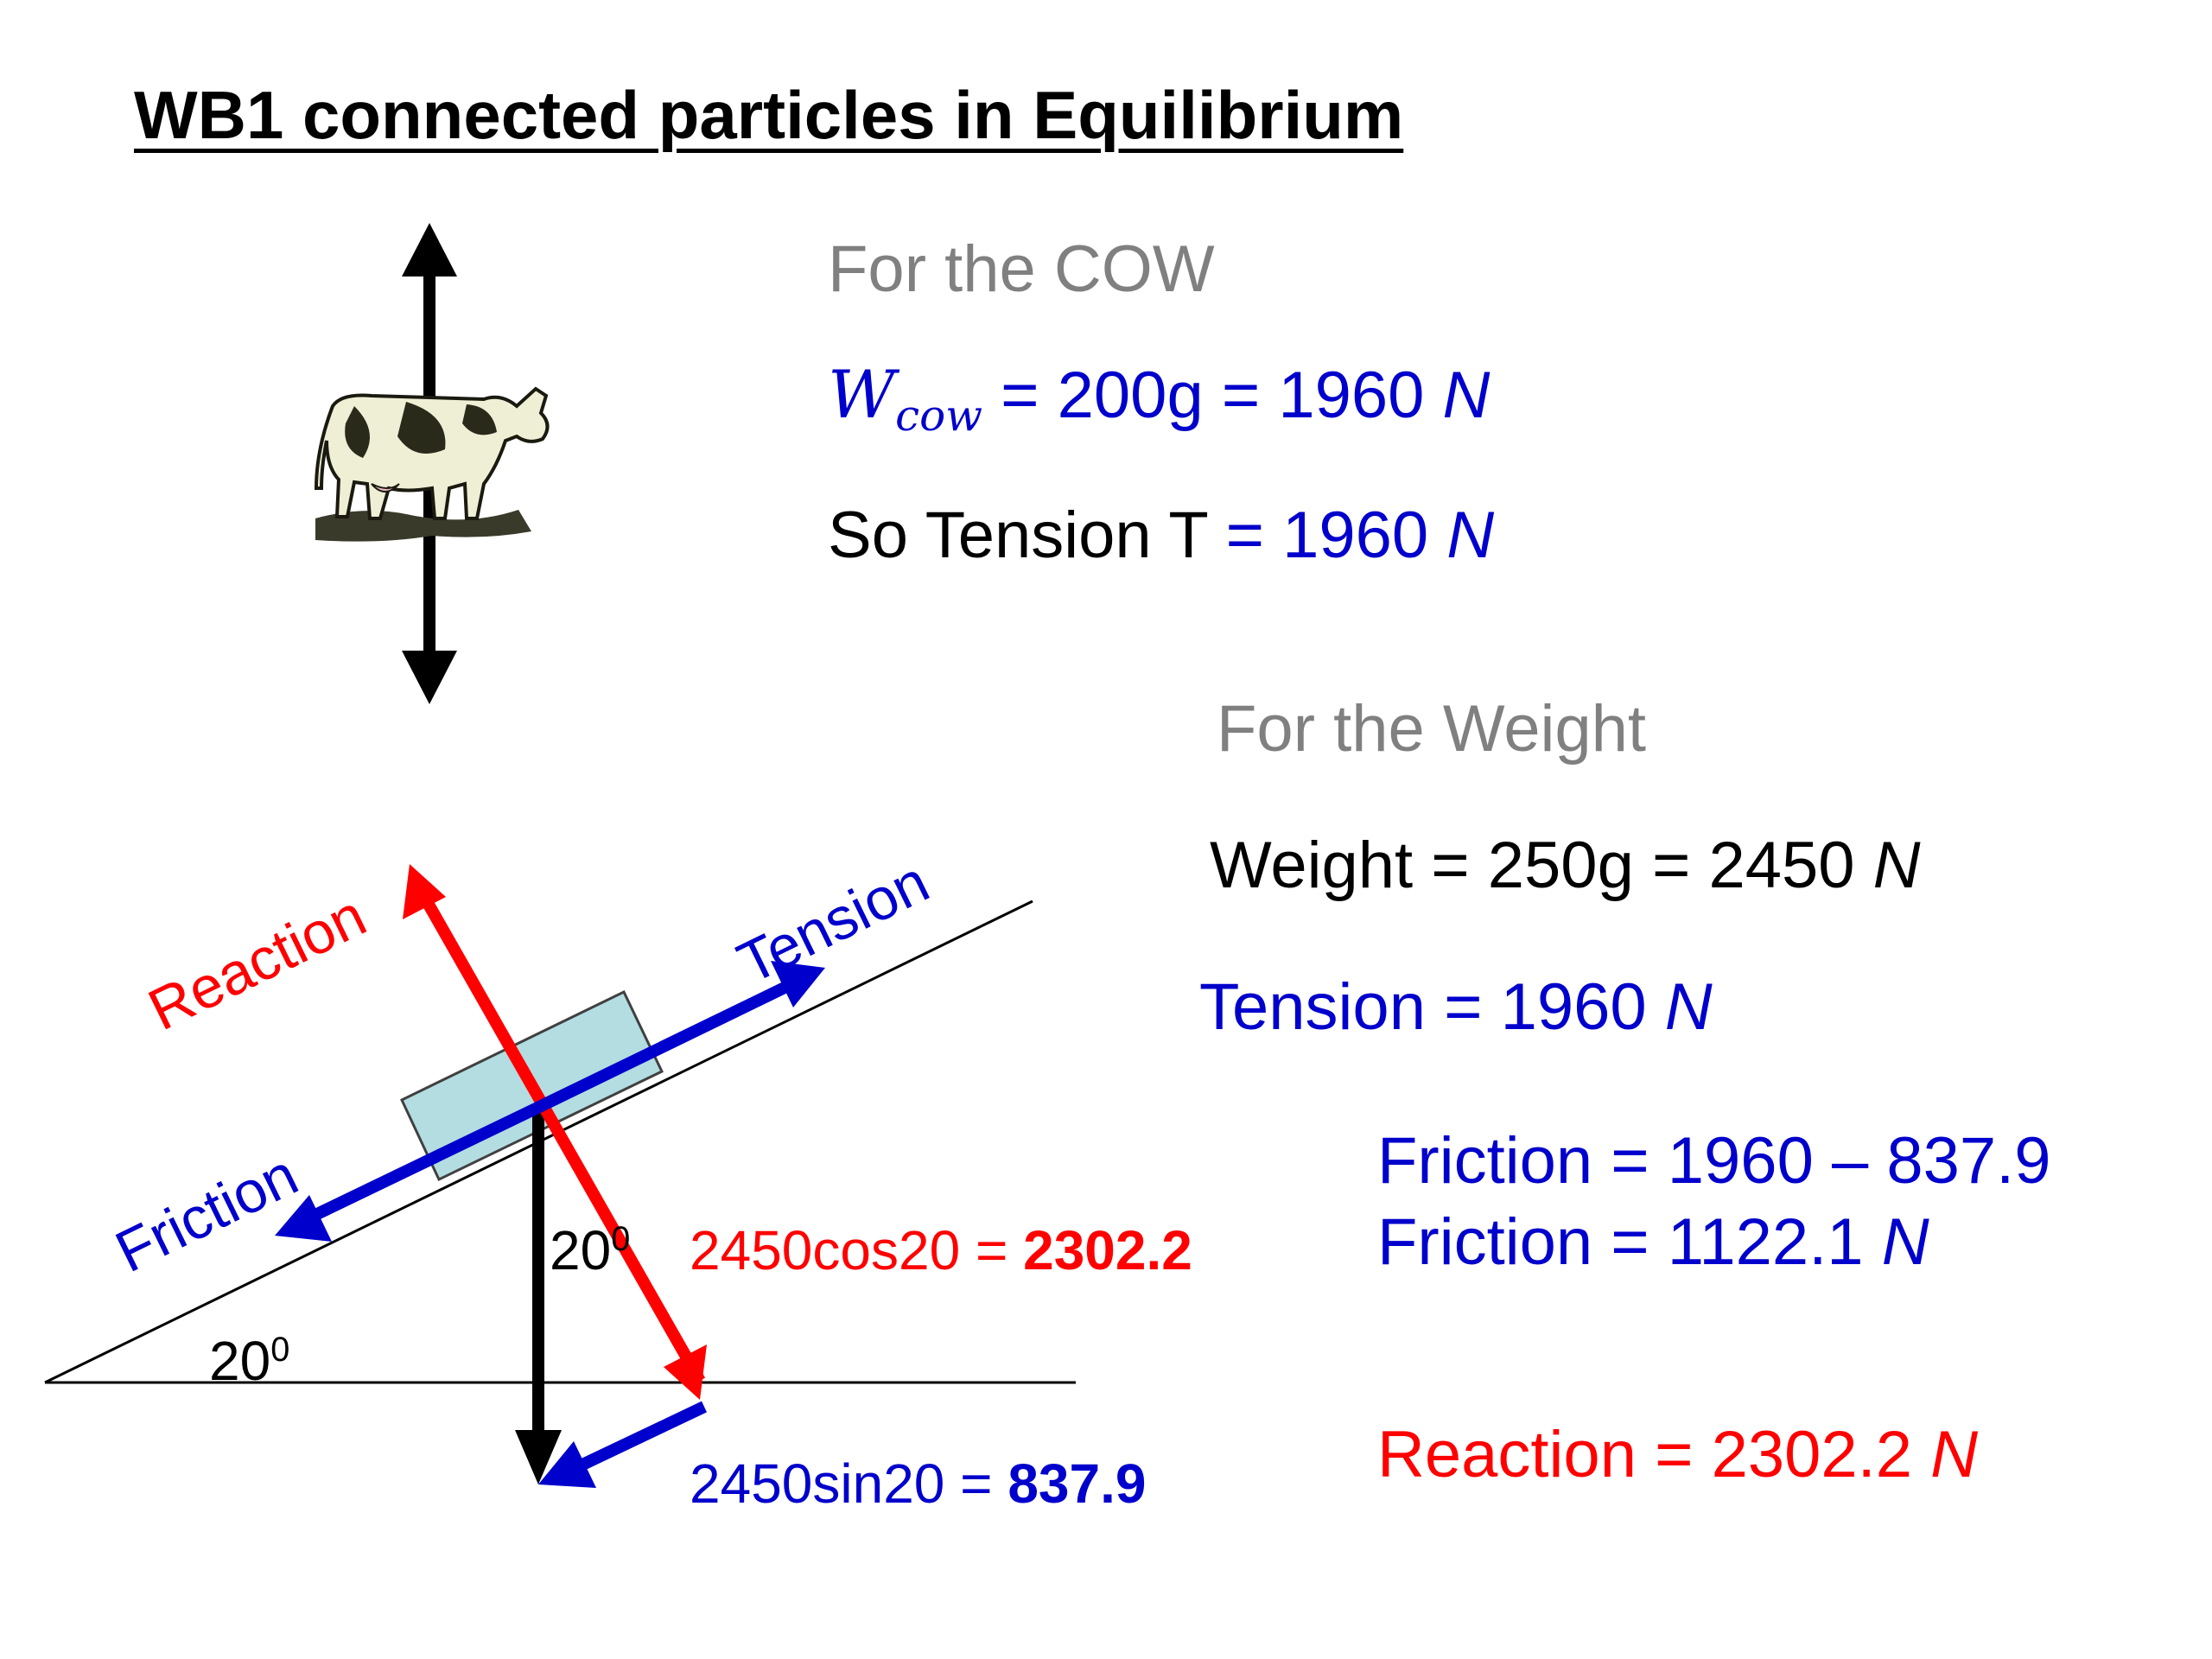 Image resolution: width=2212 pixels, height=1659 pixels. What do you see at coordinates (564, 1141) in the screenshot?
I see `reaction-arrow` at bounding box center [564, 1141].